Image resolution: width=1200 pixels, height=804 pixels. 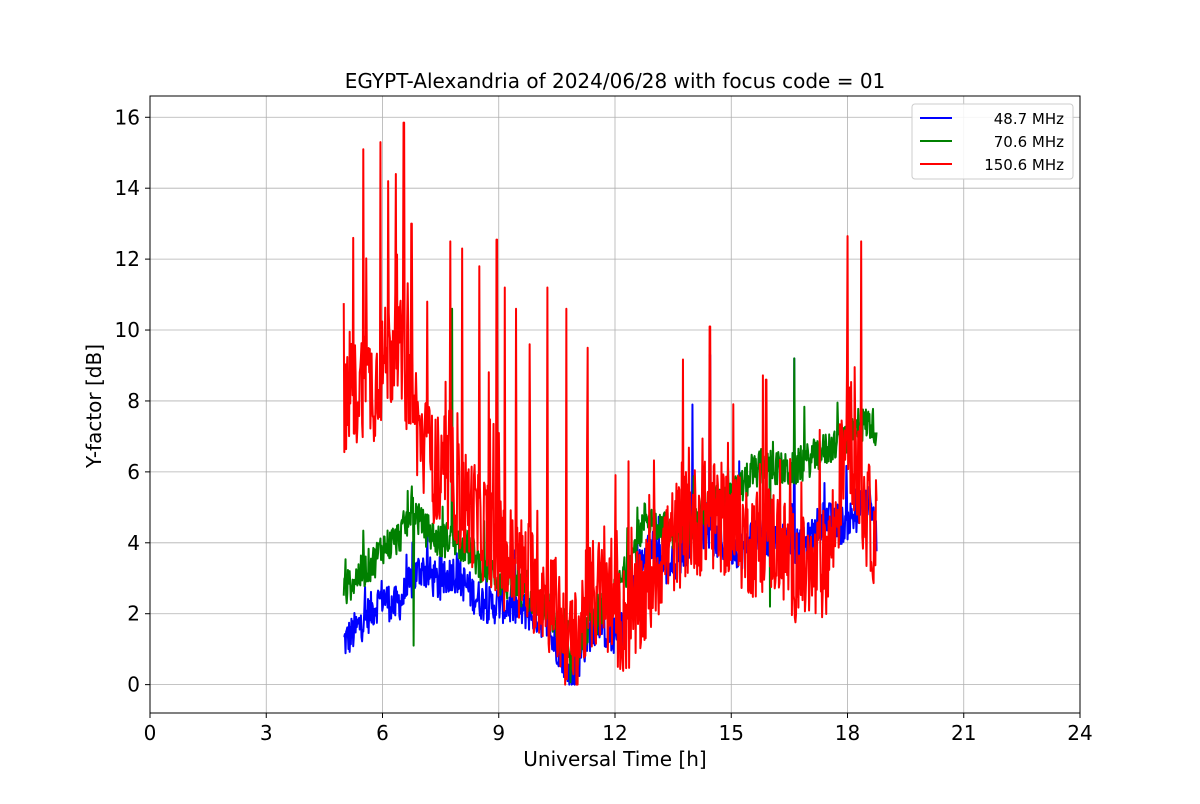 I want to click on x-tick-label: 24, so click(x=1079, y=733).